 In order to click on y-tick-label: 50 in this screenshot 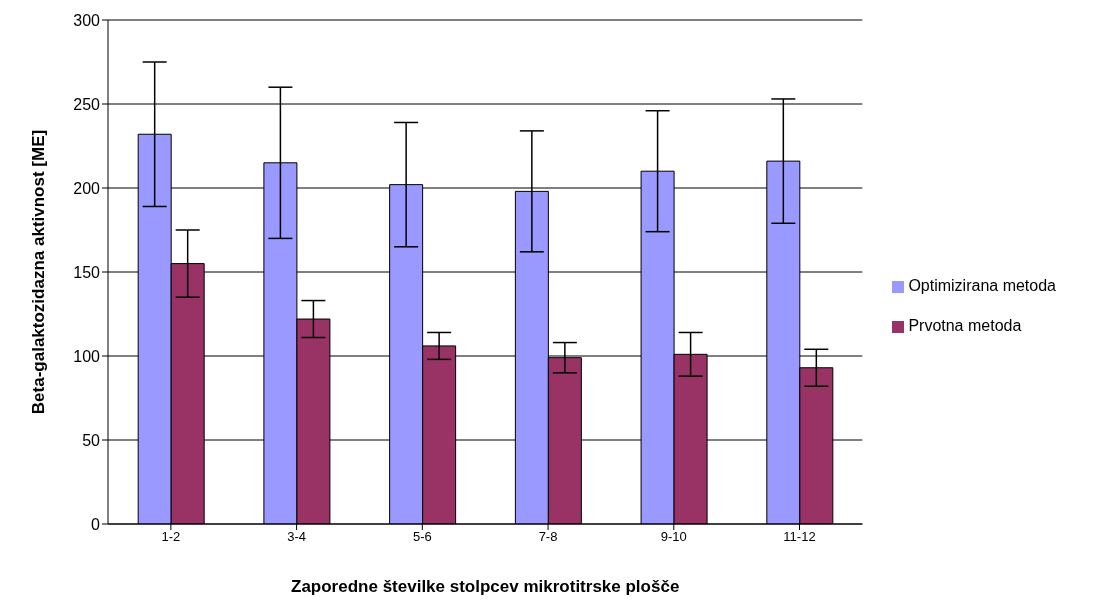, I will do `click(91, 440)`.